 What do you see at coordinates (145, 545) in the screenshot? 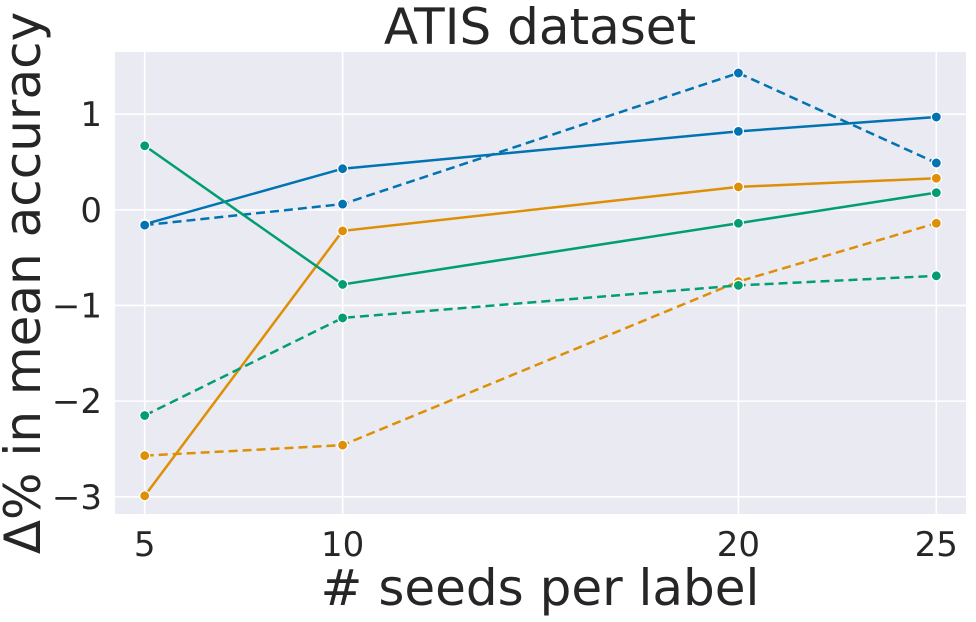
I see `x-tick-label: 5` at bounding box center [145, 545].